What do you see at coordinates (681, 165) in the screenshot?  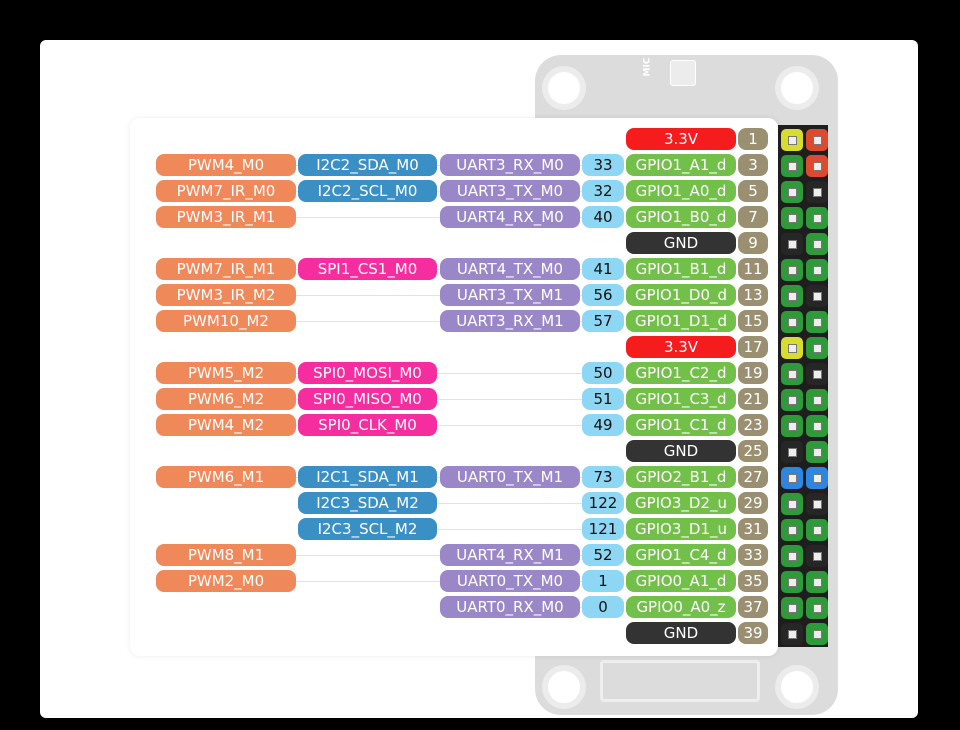 I see `gpio-name: GPIO1_A1_d` at bounding box center [681, 165].